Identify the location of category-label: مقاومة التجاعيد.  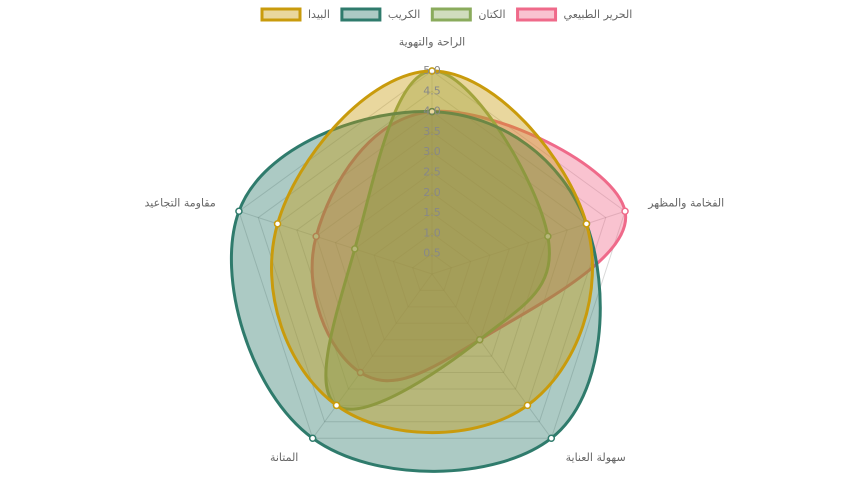
(180, 203).